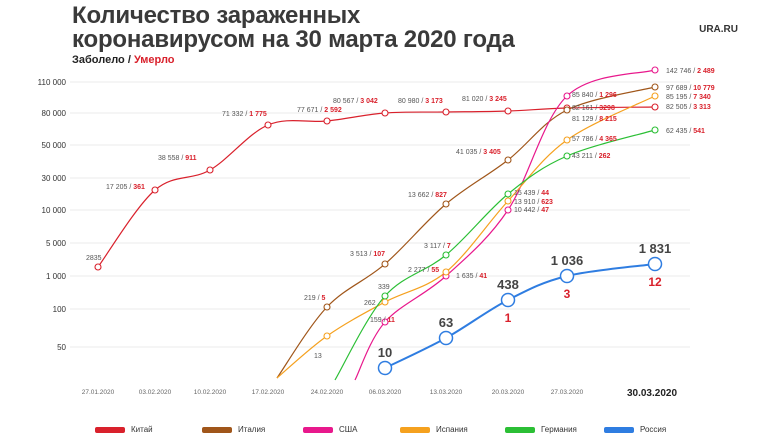 The height and width of the screenshot is (443, 760). I want to click on label-italy: 219 / 5, so click(315, 298).